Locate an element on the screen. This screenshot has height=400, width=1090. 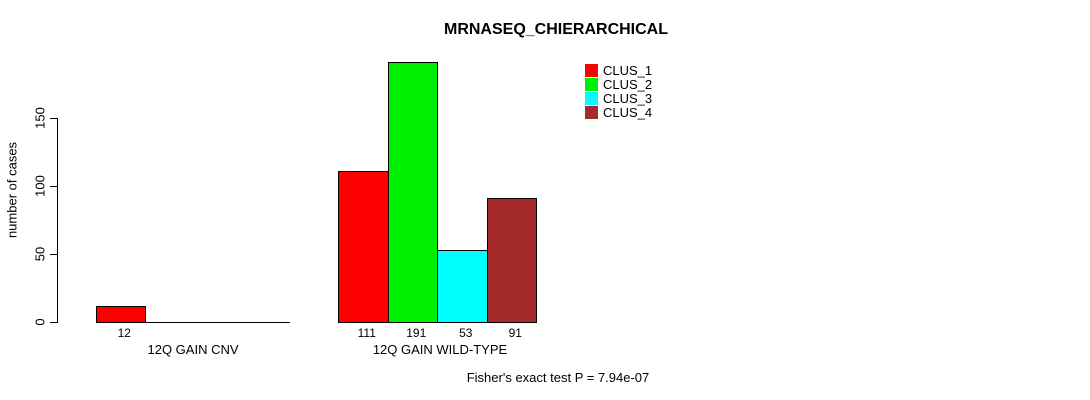
legend-label: CLUS_2 is located at coordinates (628, 84).